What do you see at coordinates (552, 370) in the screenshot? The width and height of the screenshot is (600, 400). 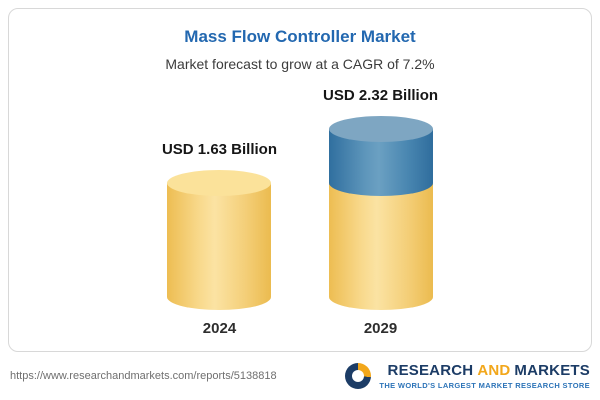 I see `logo-word-markets: MARKETS` at bounding box center [552, 370].